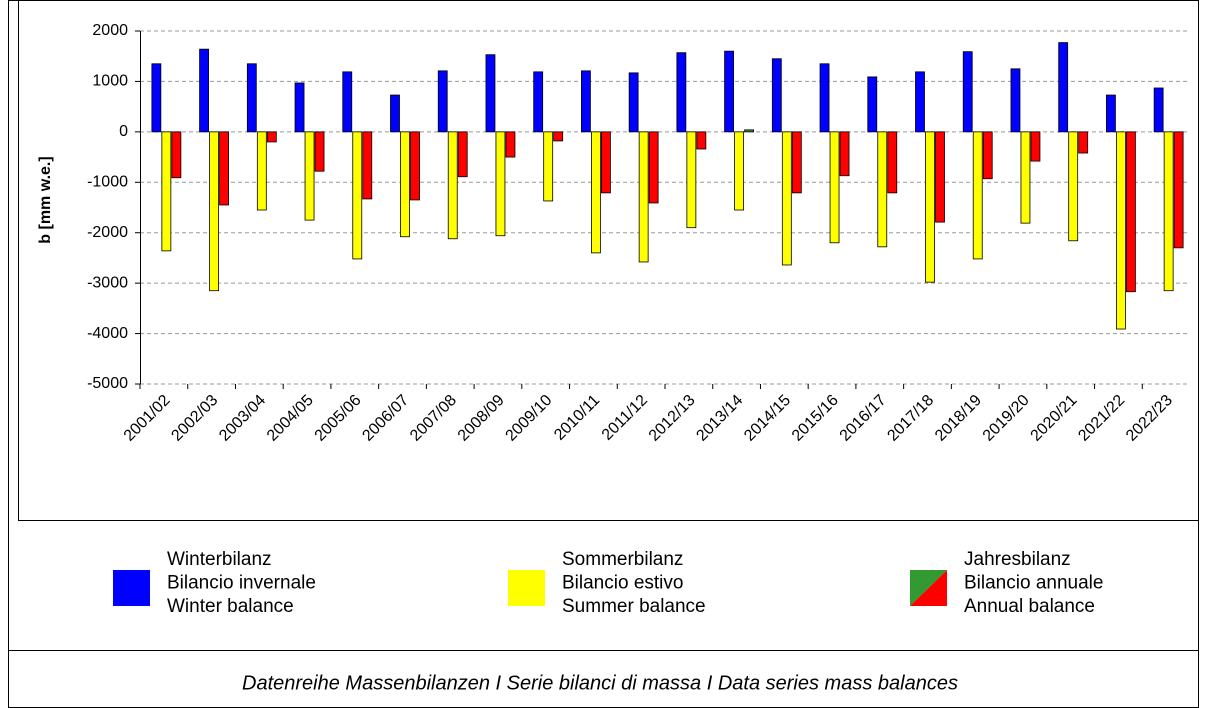  I want to click on legend-label: Jahresbilanz, so click(1017, 559).